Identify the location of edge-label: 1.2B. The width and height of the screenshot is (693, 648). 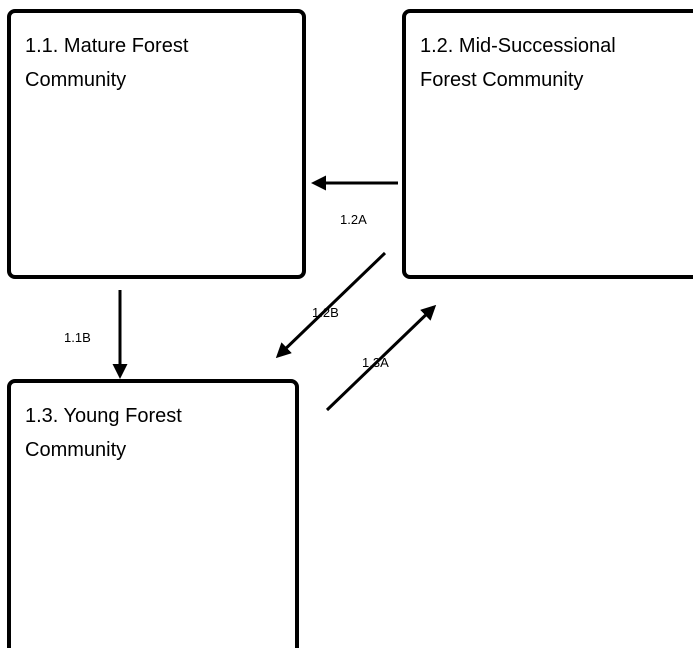
(325, 312).